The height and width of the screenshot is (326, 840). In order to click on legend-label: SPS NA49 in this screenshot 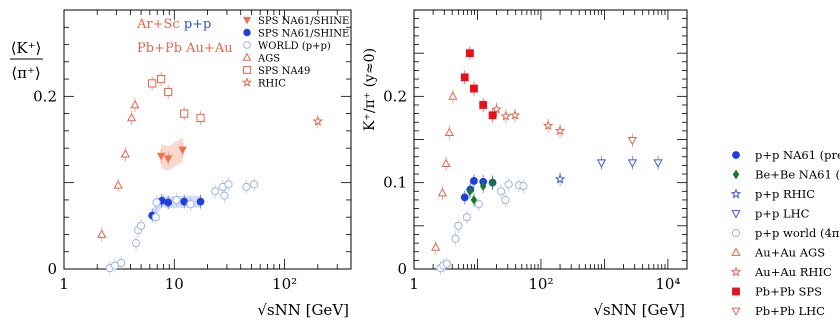, I will do `click(284, 71)`.